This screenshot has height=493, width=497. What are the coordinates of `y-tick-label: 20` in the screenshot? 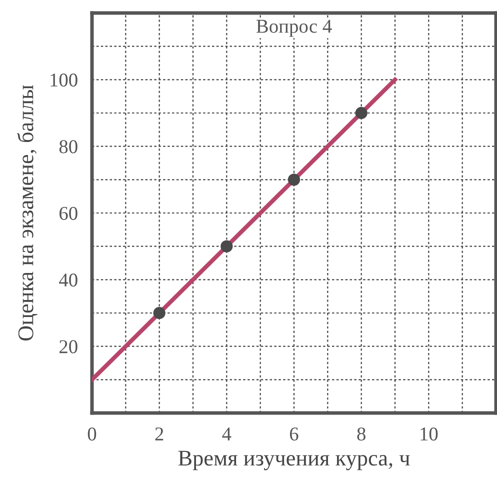 It's located at (69, 347).